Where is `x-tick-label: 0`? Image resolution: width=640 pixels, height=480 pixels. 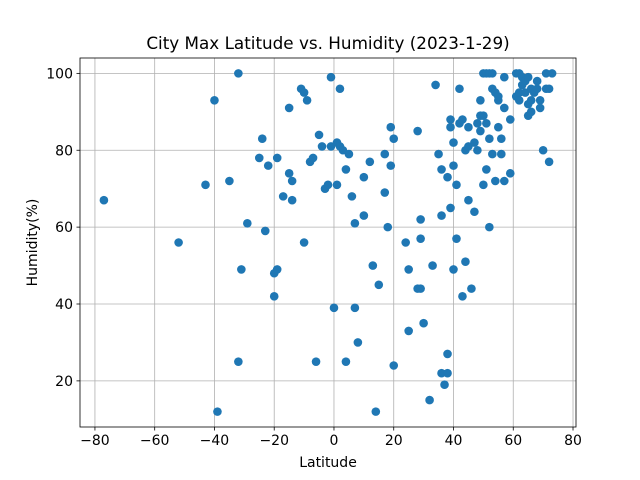 x-tick-label: 0 is located at coordinates (334, 441).